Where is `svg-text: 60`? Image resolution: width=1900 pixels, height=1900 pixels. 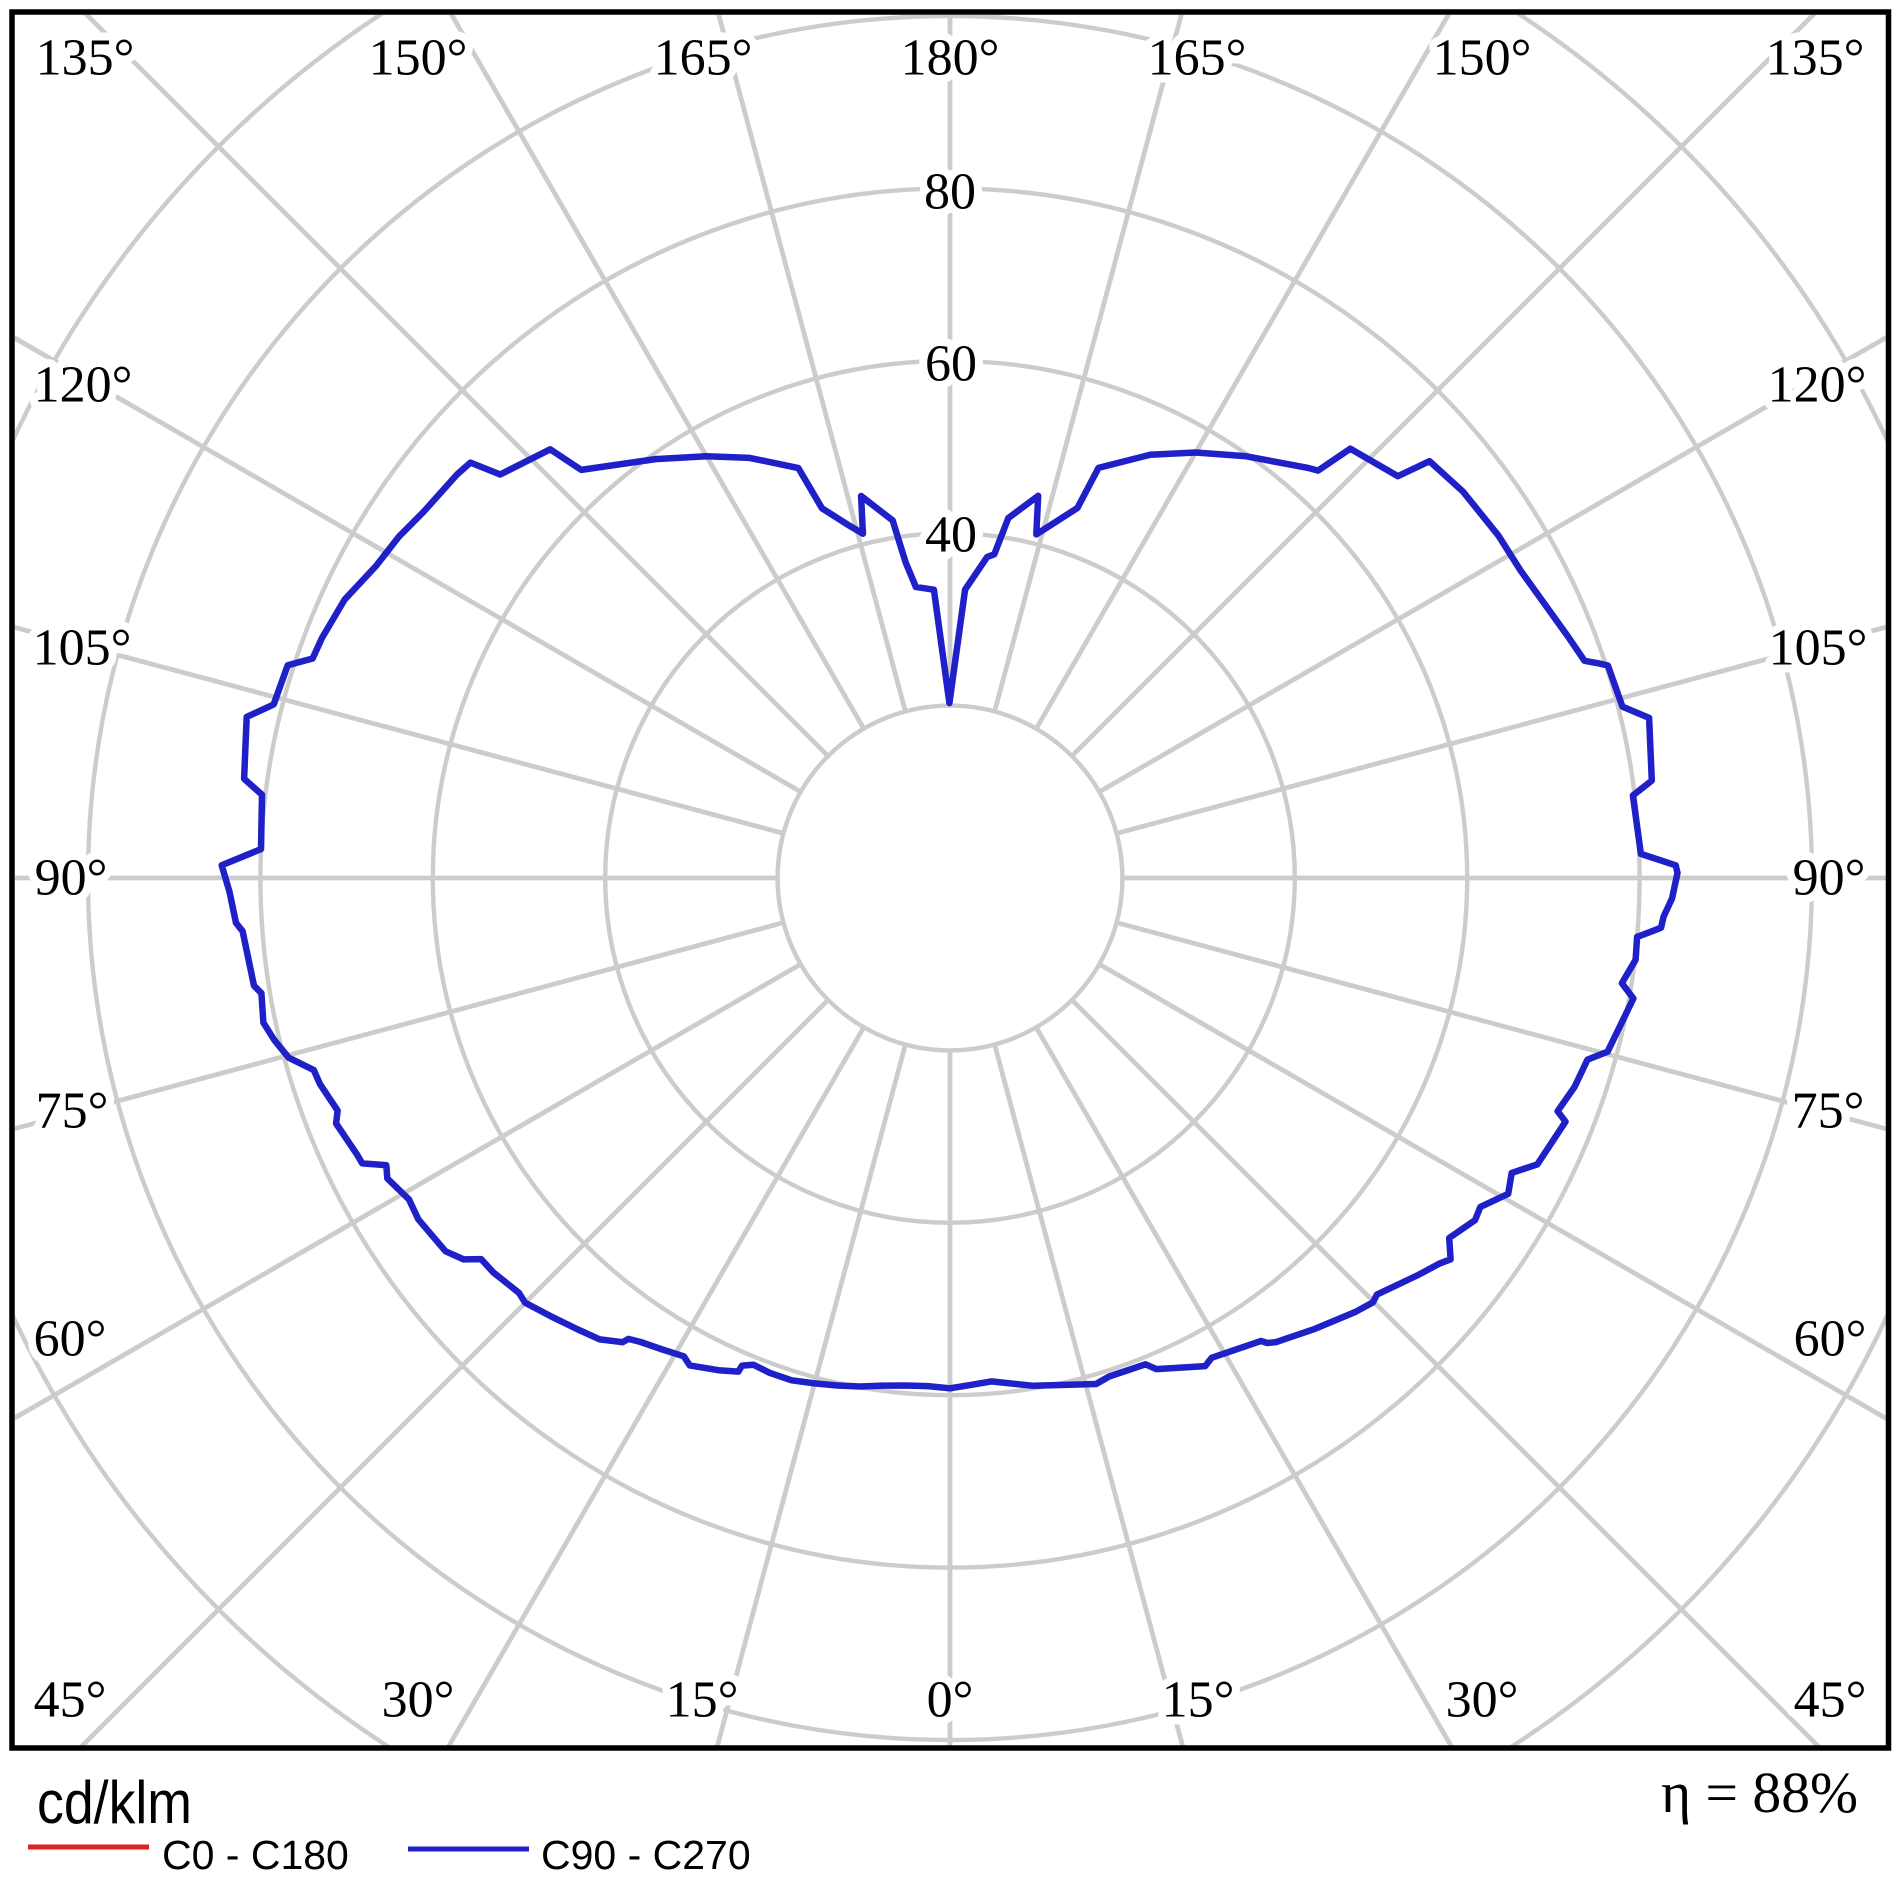 svg-text: 60 is located at coordinates (951, 364).